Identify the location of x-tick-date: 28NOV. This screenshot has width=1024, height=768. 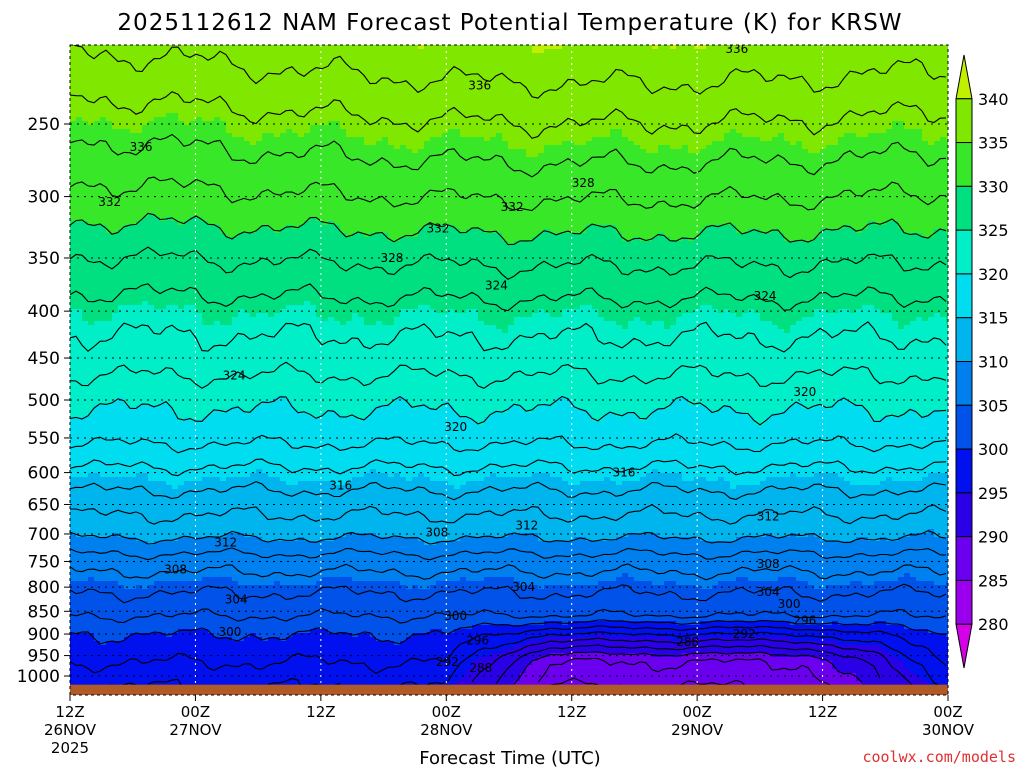
(446, 730).